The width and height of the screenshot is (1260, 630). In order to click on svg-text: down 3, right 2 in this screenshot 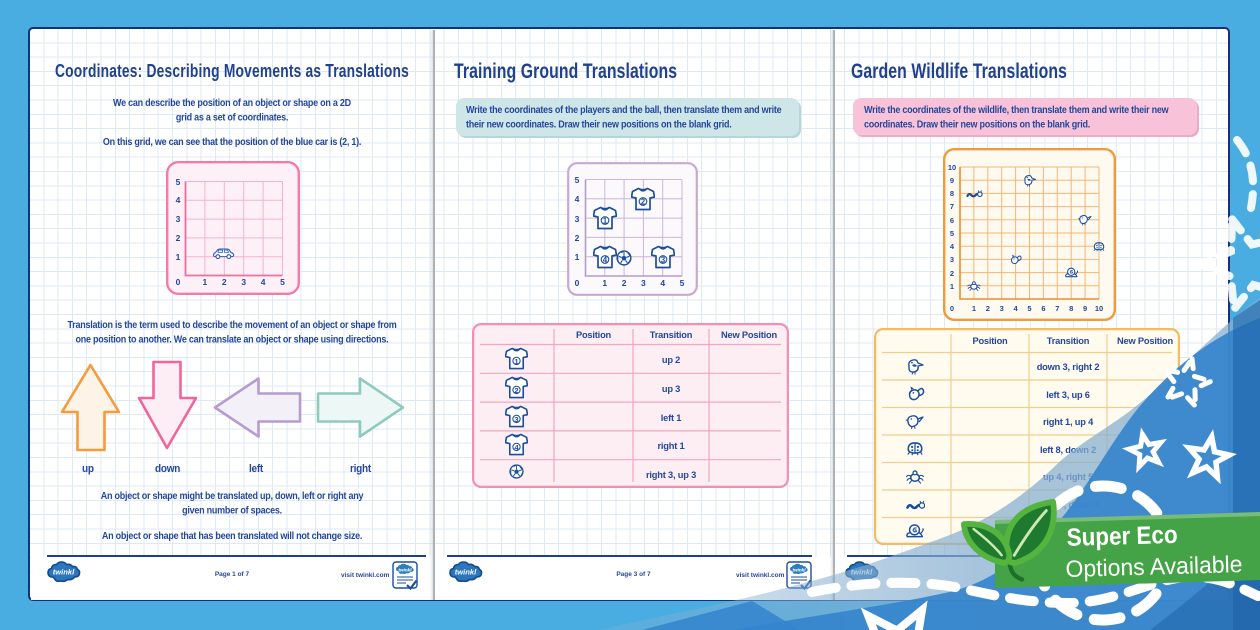, I will do `click(1068, 367)`.